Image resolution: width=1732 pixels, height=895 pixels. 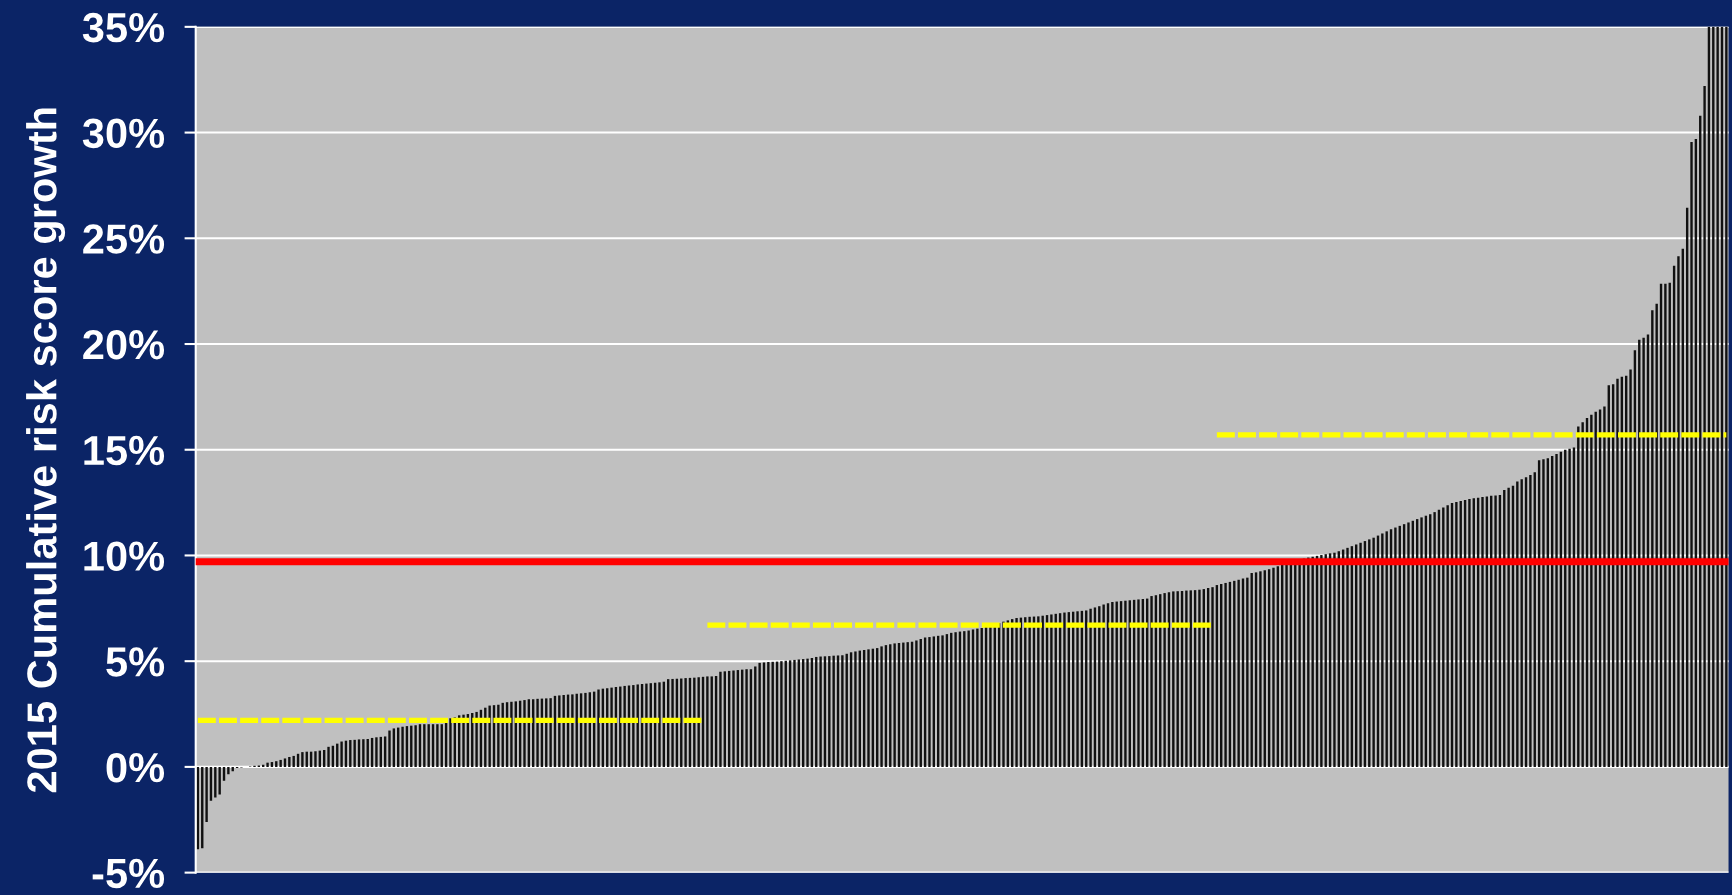 What do you see at coordinates (124, 556) in the screenshot?
I see `y-tick-label: 10%` at bounding box center [124, 556].